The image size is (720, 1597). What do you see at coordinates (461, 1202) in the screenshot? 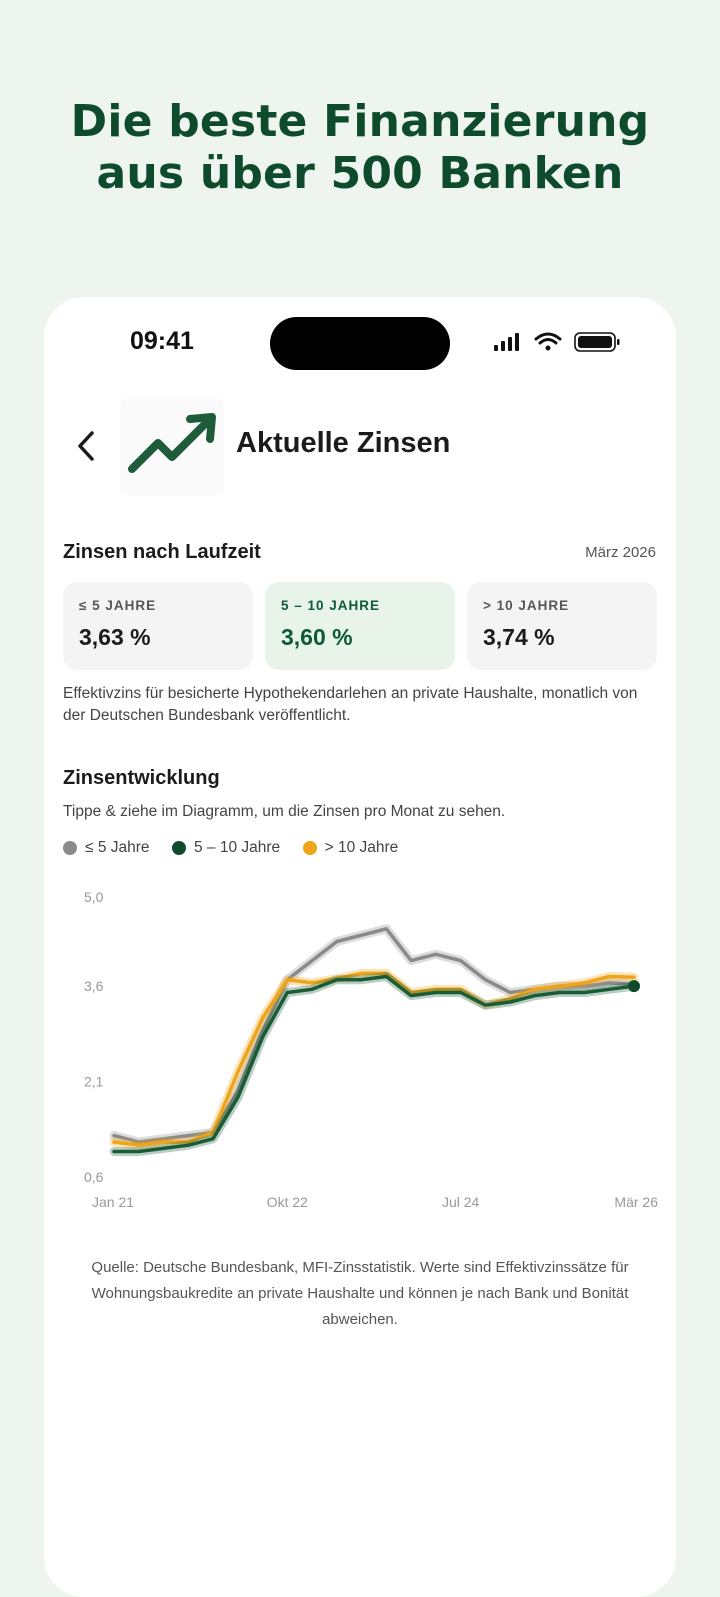
I see `x-tick-label: Jul 24` at bounding box center [461, 1202].